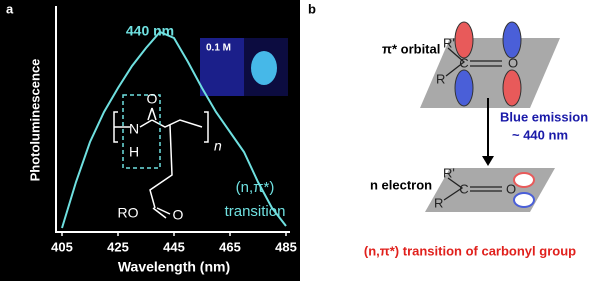 The width and height of the screenshot is (600, 281). I want to click on x-tick-label: 405, so click(62, 246).